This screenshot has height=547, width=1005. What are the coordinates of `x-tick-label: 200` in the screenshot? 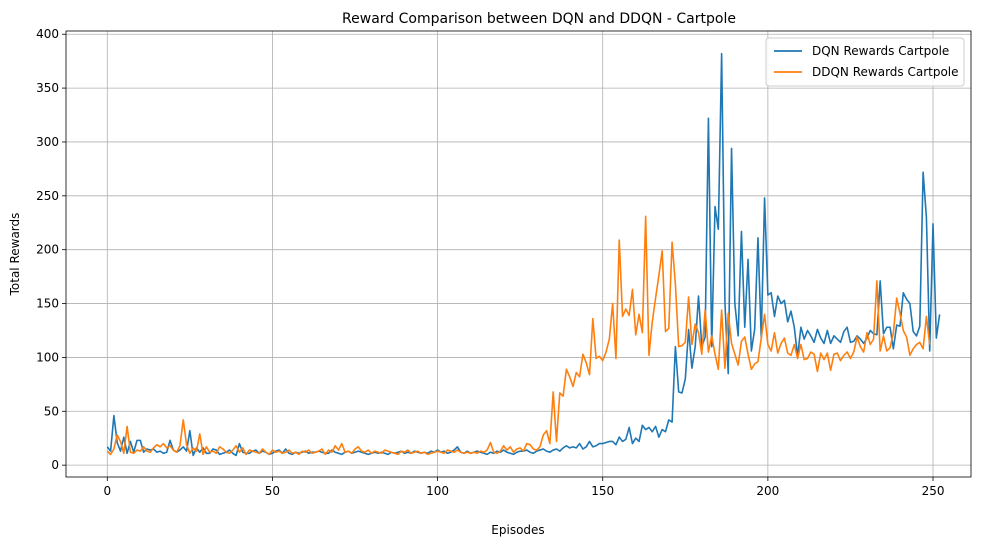 It's located at (767, 491).